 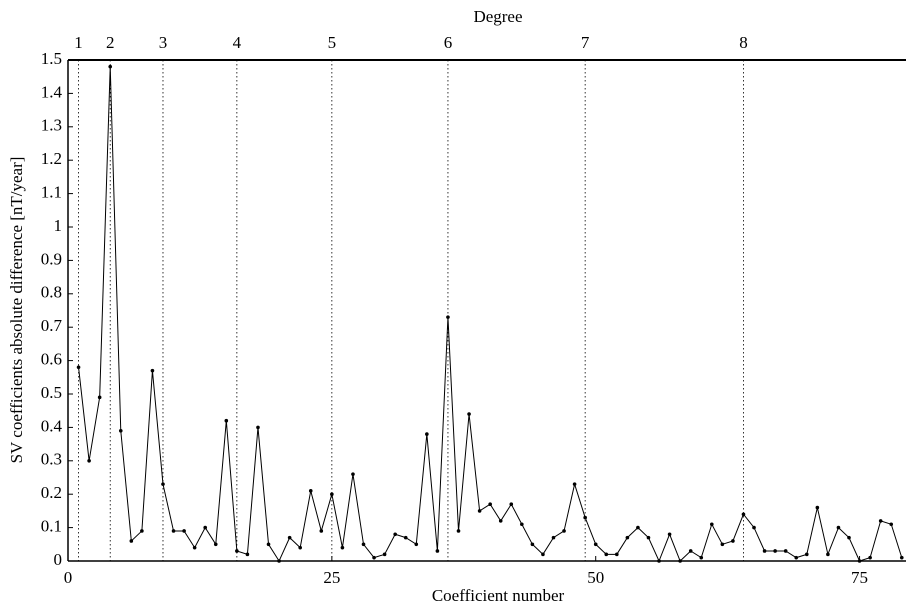 I want to click on x-axis-title: Coefficient number, so click(x=498, y=595).